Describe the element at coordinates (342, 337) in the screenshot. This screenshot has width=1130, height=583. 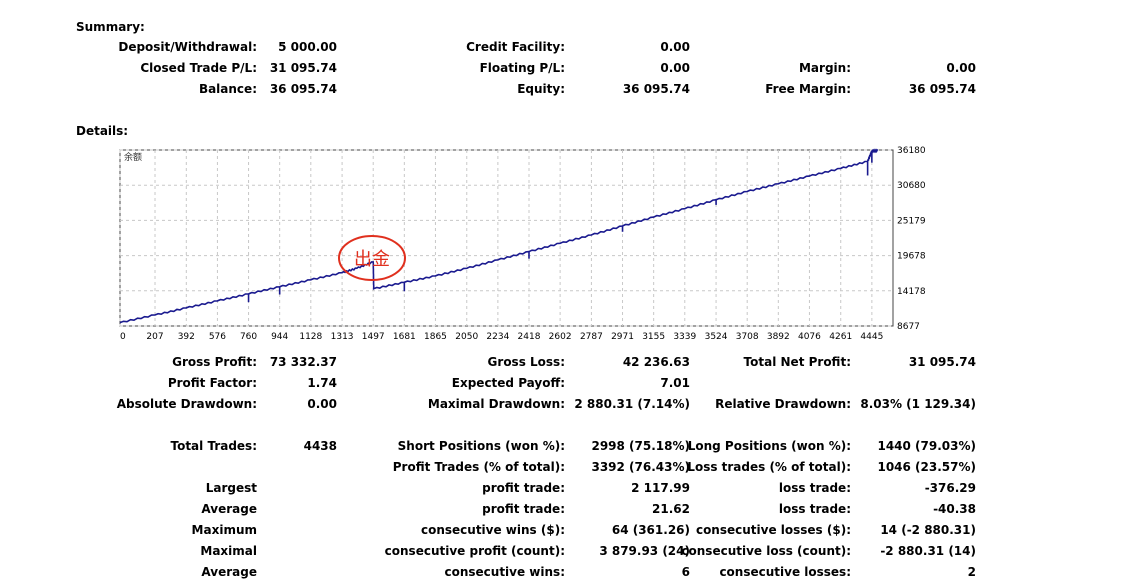
I see `x-tick-label: 1313` at that location.